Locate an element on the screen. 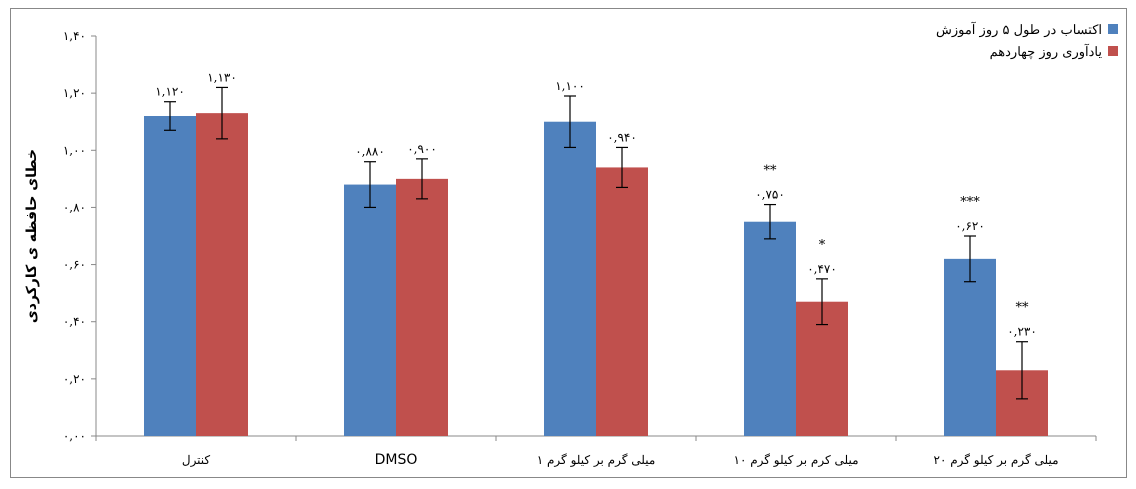 This screenshot has width=1136, height=489. data-label: ۰,۲۳۰ is located at coordinates (1022, 332).